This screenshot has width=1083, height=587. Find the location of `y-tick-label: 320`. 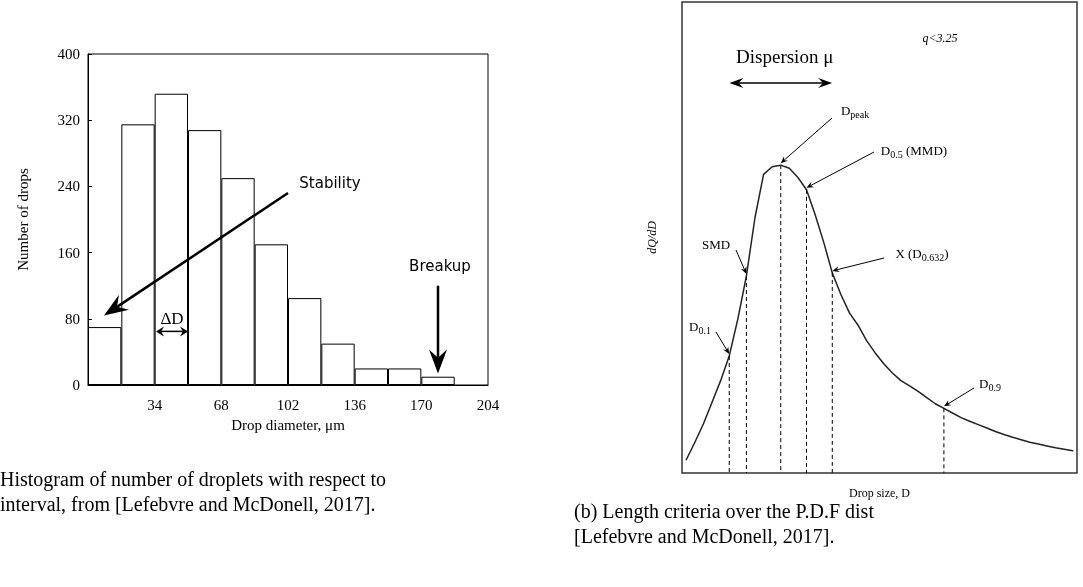

y-tick-label: 320 is located at coordinates (68, 120).